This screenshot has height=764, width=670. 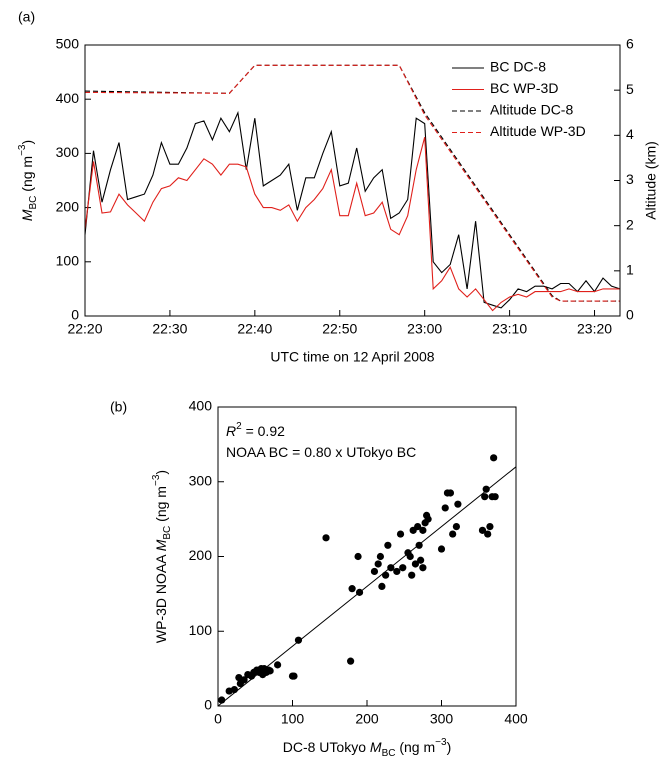 I want to click on y-axis-label: WP-3D NOAA MBC (ng m−3), so click(x=162, y=556).